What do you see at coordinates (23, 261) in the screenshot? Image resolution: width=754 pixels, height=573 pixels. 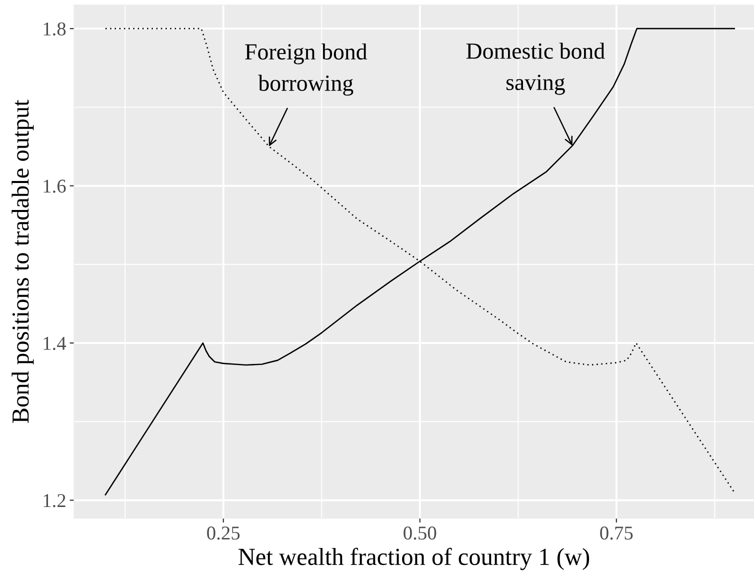 I see `y-axis-title: Bond positions to tradable output` at bounding box center [23, 261].